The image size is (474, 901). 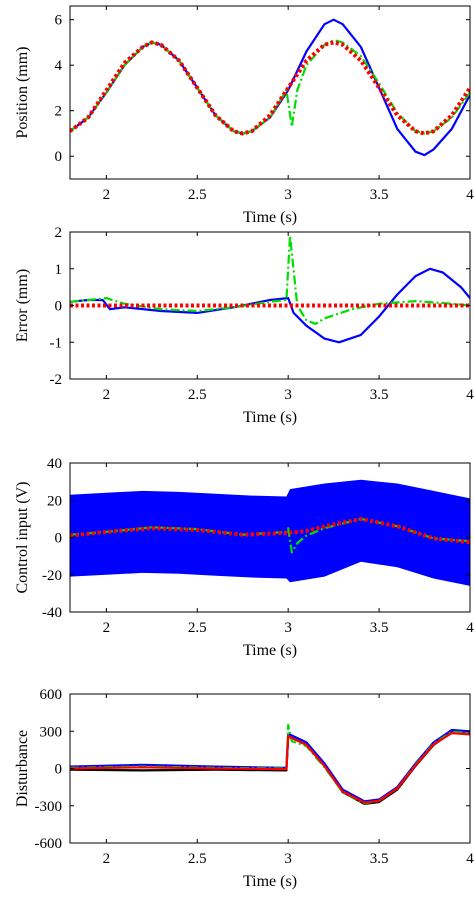 I want to click on chart-3-series-1-line, so click(x=270, y=535).